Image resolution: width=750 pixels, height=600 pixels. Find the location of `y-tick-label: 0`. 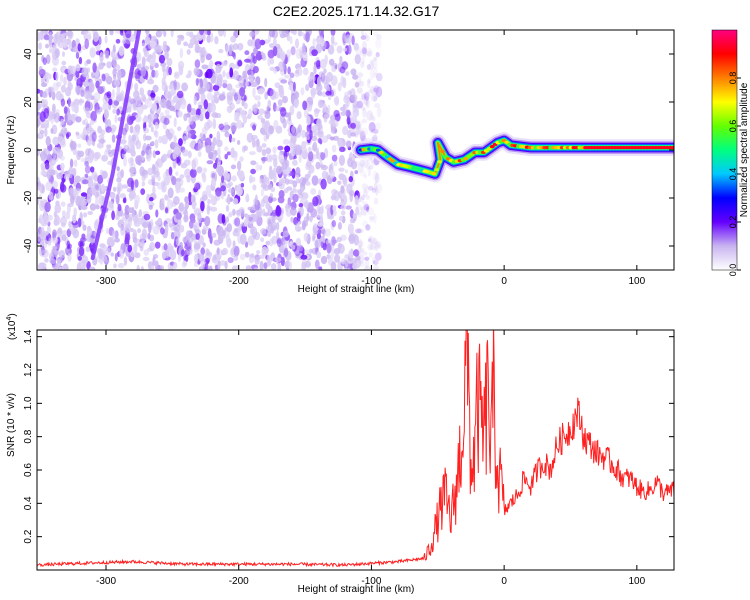

y-tick-label: 0 is located at coordinates (28, 150).